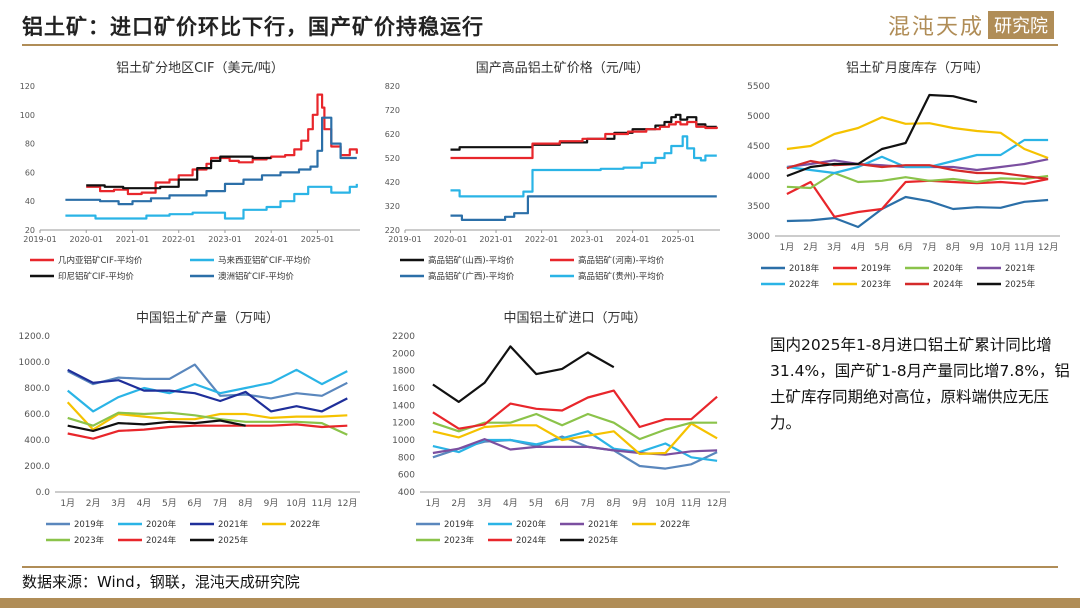 This screenshot has width=1080, height=608. Describe the element at coordinates (758, 207) in the screenshot. I see `y-tick-label: 3500` at that location.